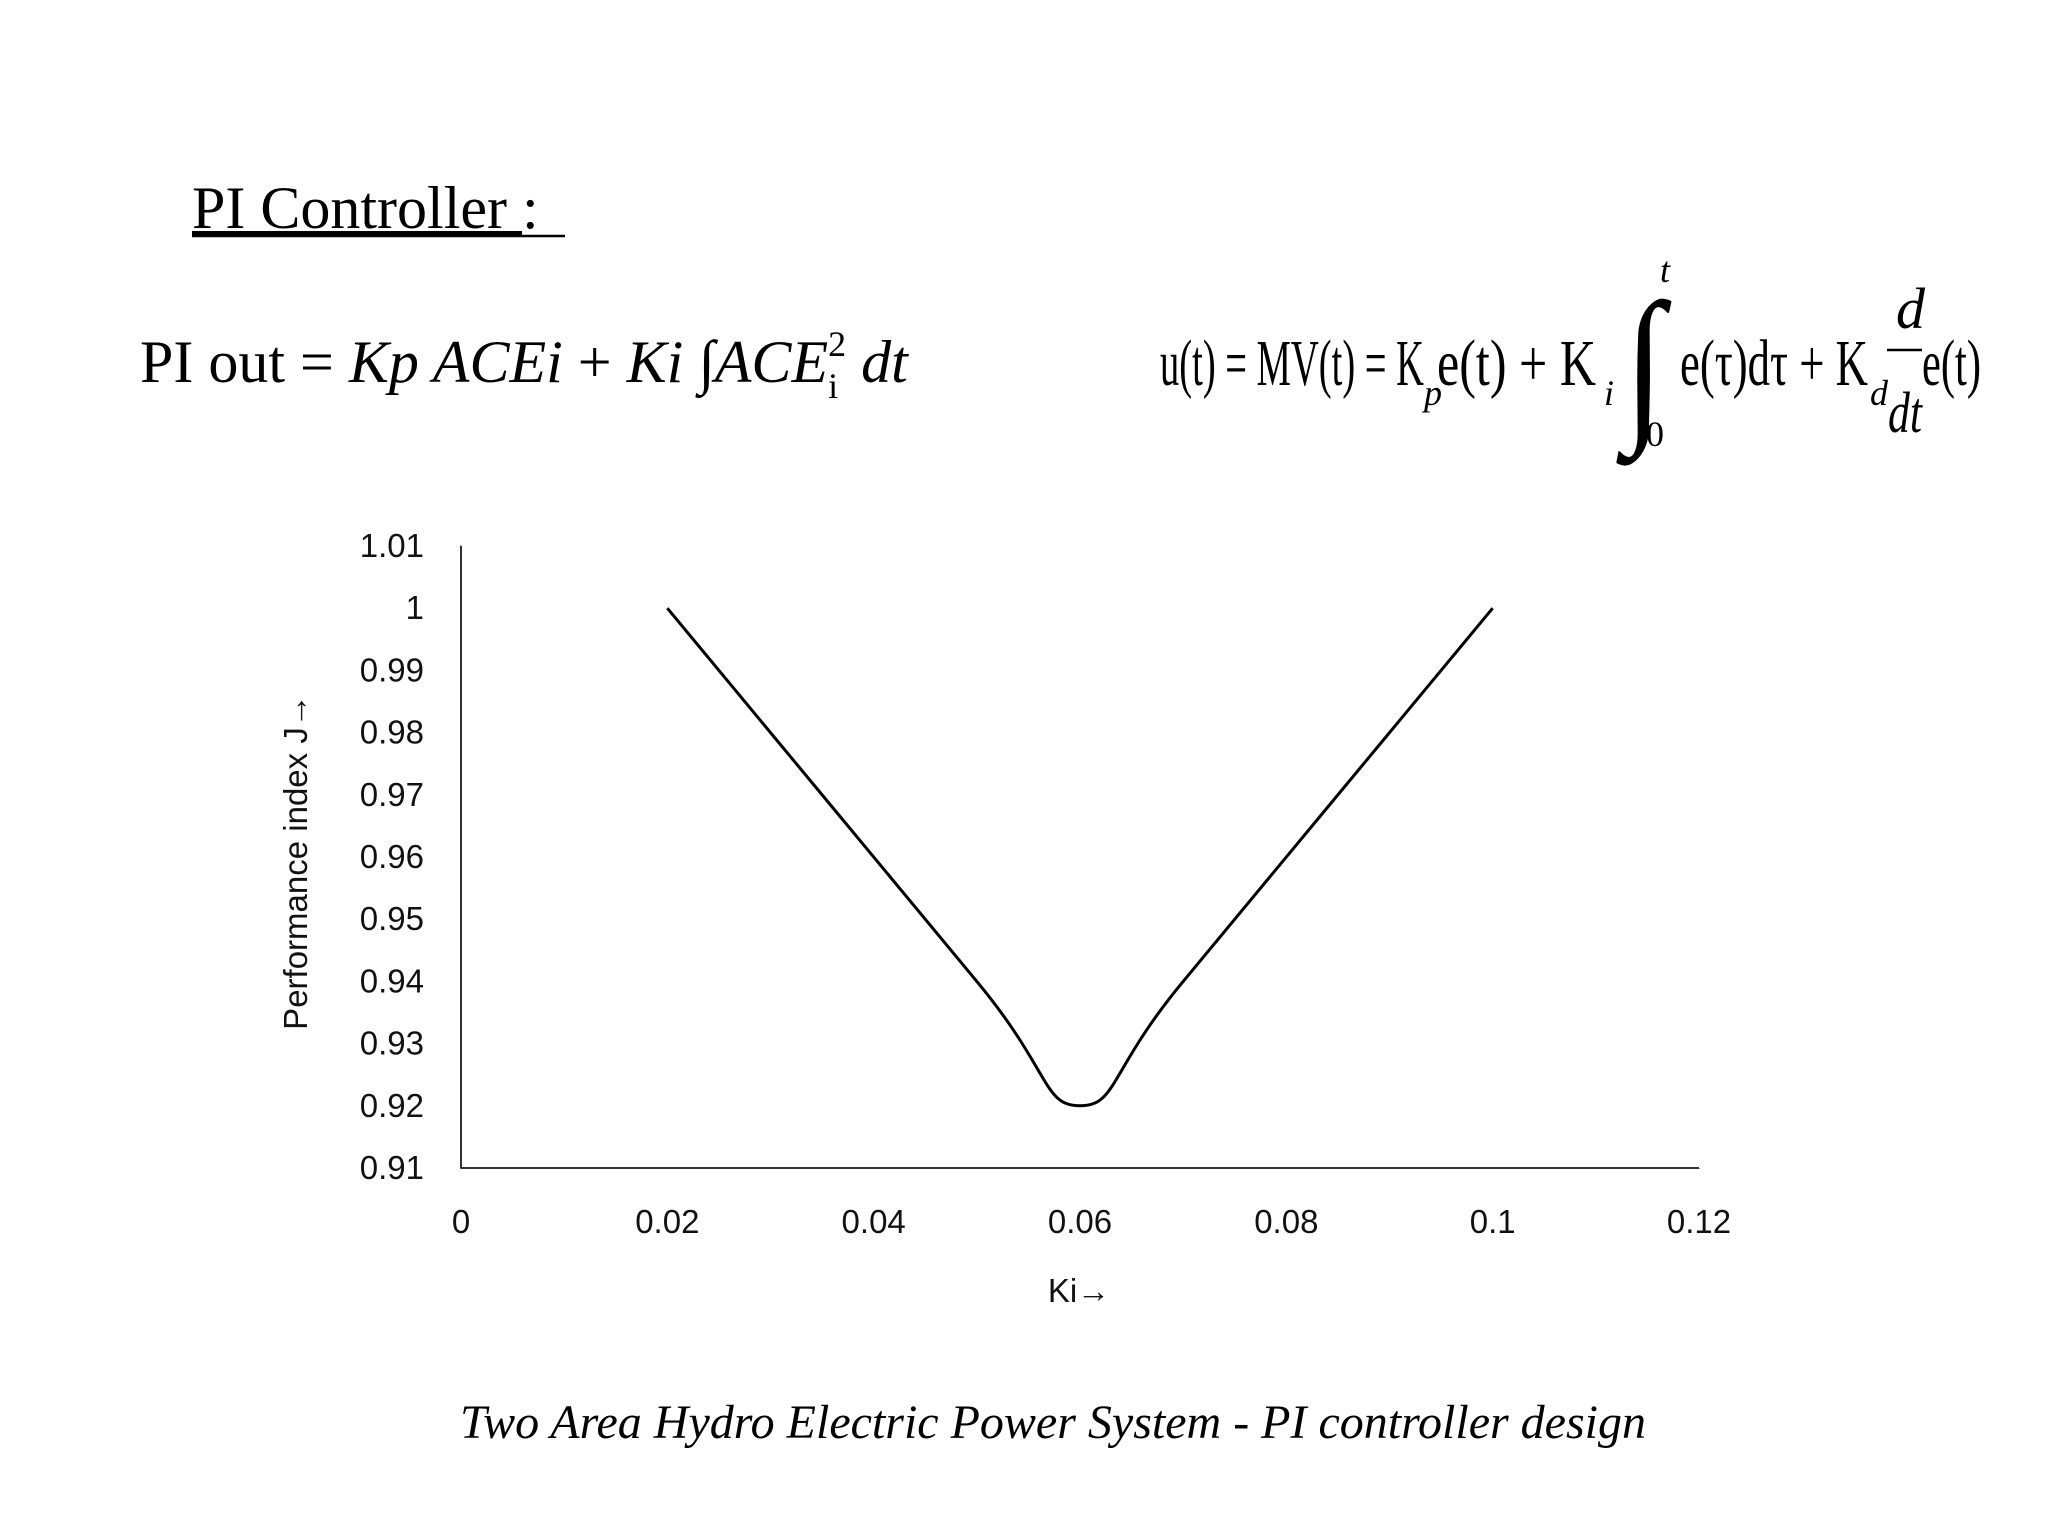  I want to click on fraction-den: dt, so click(1905, 412).